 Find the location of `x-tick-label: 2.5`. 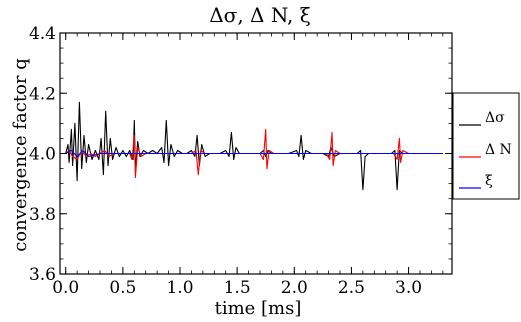

x-tick-label: 2.5 is located at coordinates (351, 288).